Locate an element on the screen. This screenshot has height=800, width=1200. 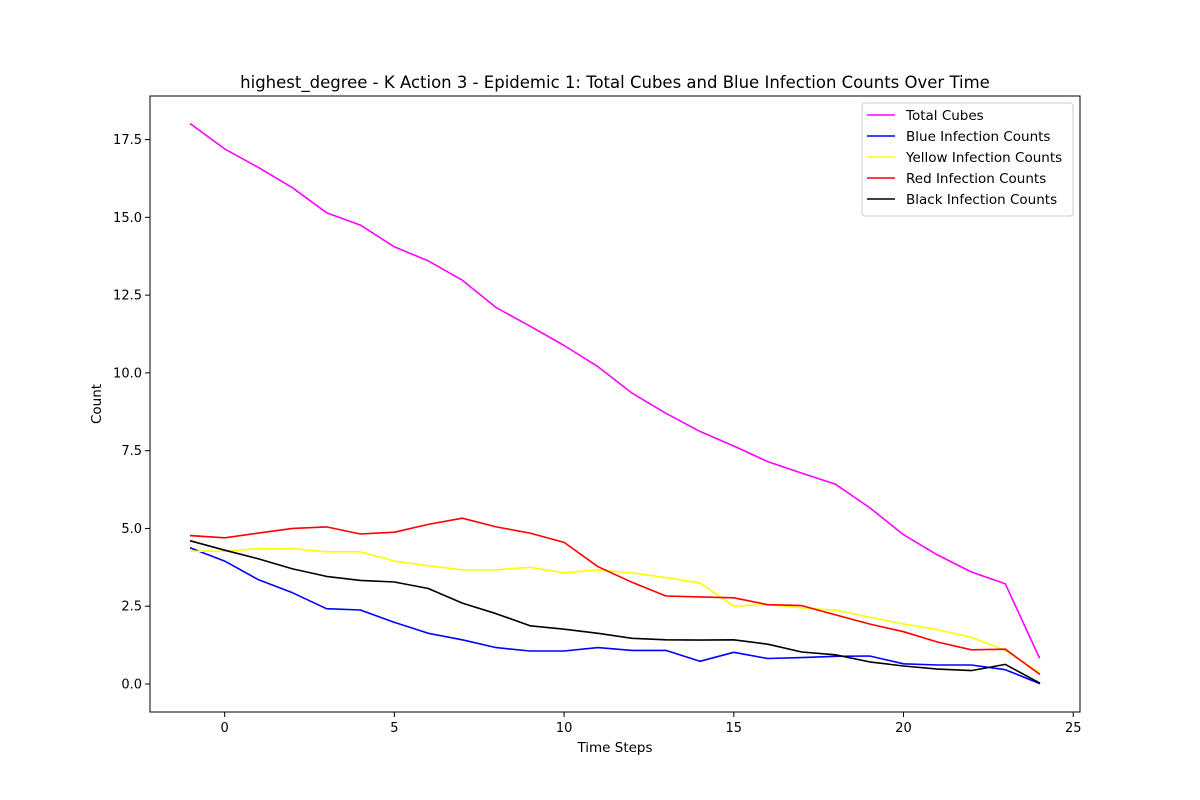
y-axis-label: Count is located at coordinates (97, 404).